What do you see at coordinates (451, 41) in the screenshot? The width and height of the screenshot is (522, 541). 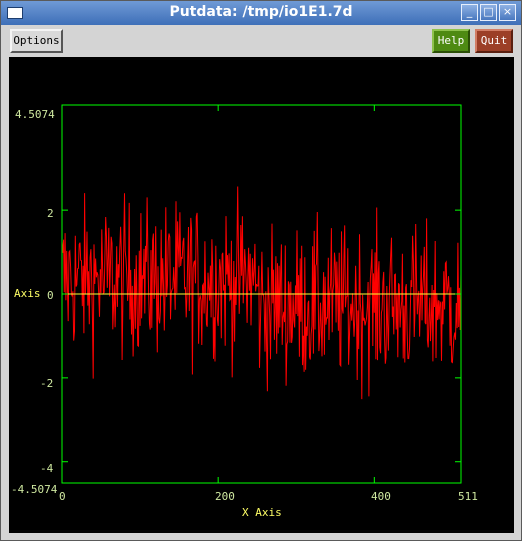 I see `help-button: Help` at bounding box center [451, 41].